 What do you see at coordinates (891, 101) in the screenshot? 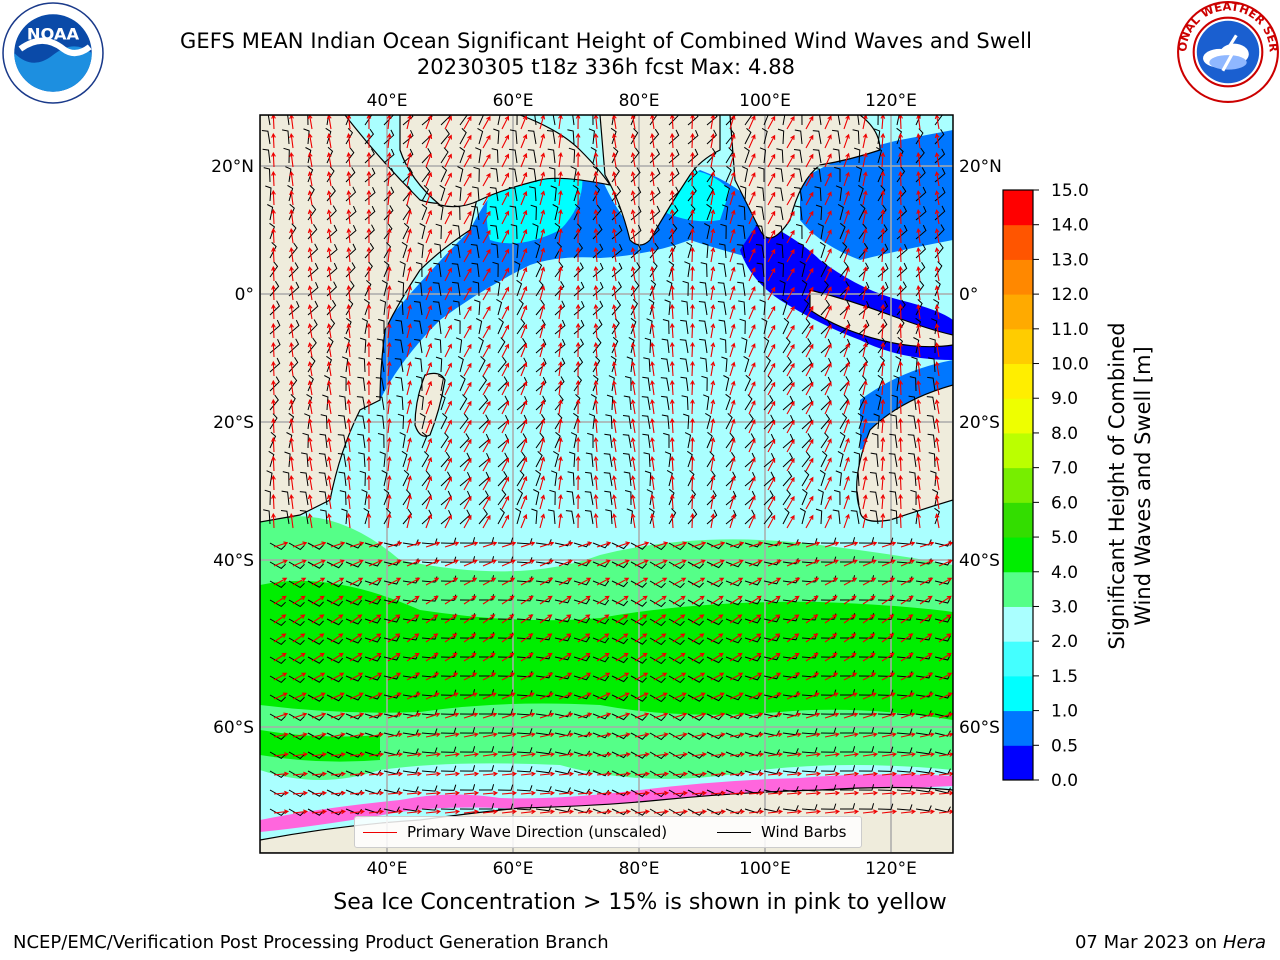
I see `lon-tick-top: 120°E` at bounding box center [891, 101].